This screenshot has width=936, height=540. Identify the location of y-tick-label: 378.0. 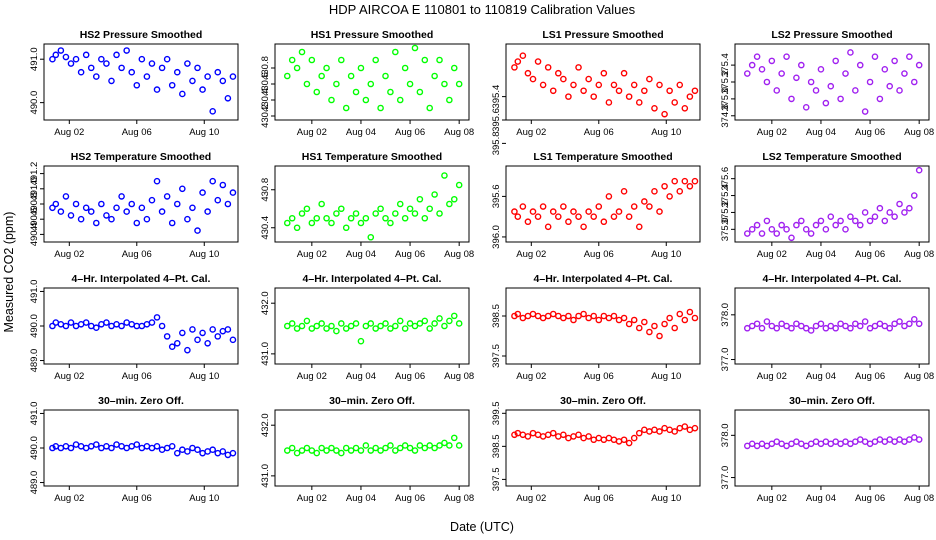
(725, 435).